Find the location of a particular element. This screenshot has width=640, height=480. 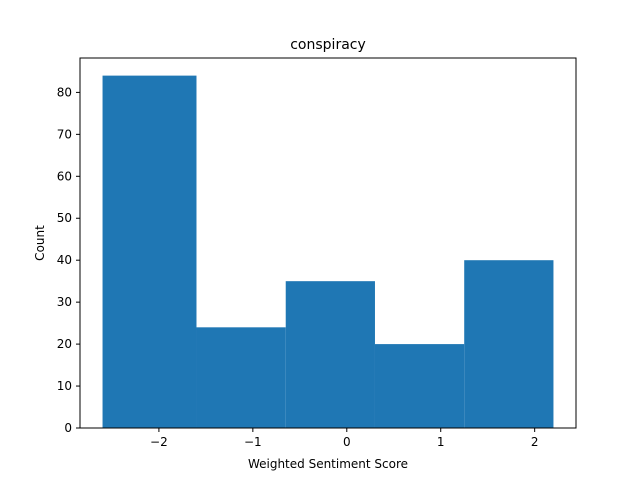

y-tick-label-7: 60 is located at coordinates (64, 176).